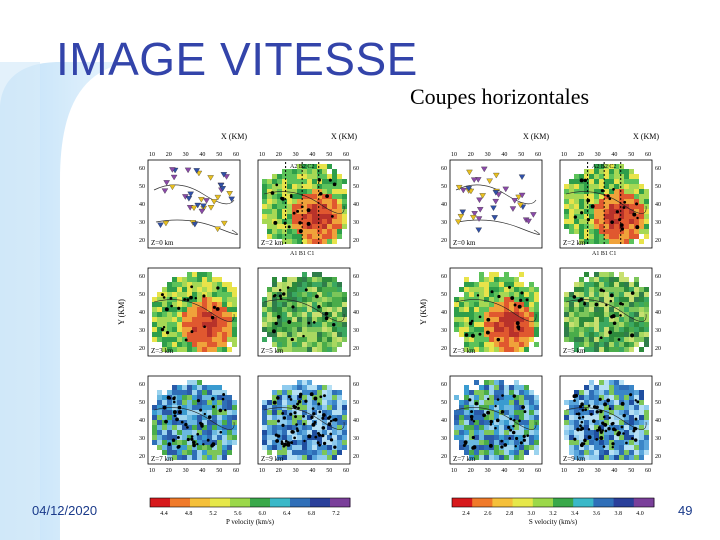 The height and width of the screenshot is (540, 720). What do you see at coordinates (464, 351) in the screenshot?
I see `depth-label: Z=3 km` at bounding box center [464, 351].